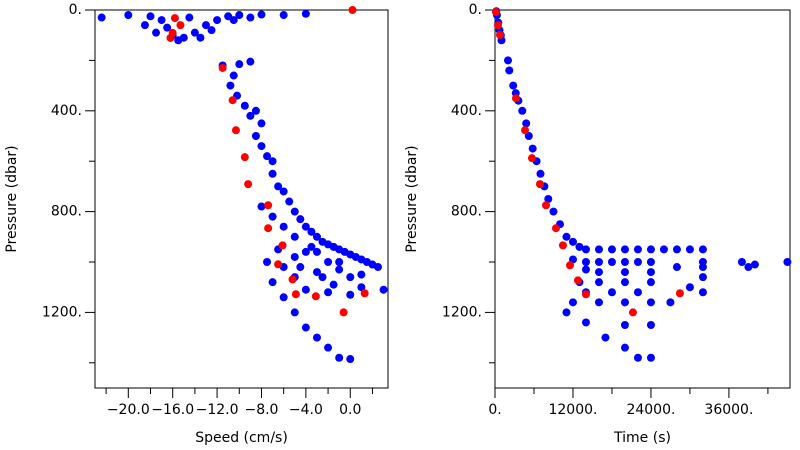 Image resolution: width=800 pixels, height=450 pixels. What do you see at coordinates (642, 438) in the screenshot?
I see `x-axis-label: Time (s)` at bounding box center [642, 438].